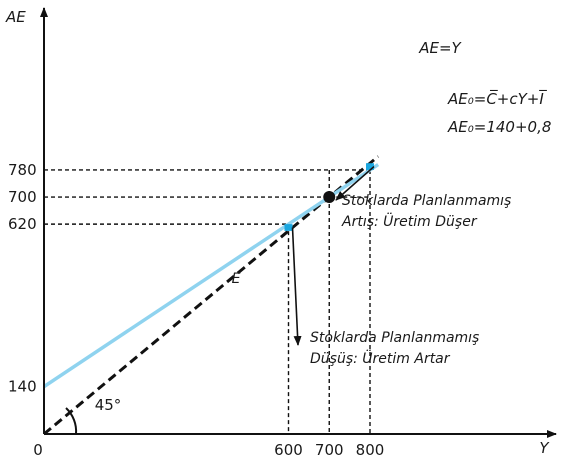 This screenshot has width=572, height=460. I want to click on x-tick-label: 800, so click(370, 450).